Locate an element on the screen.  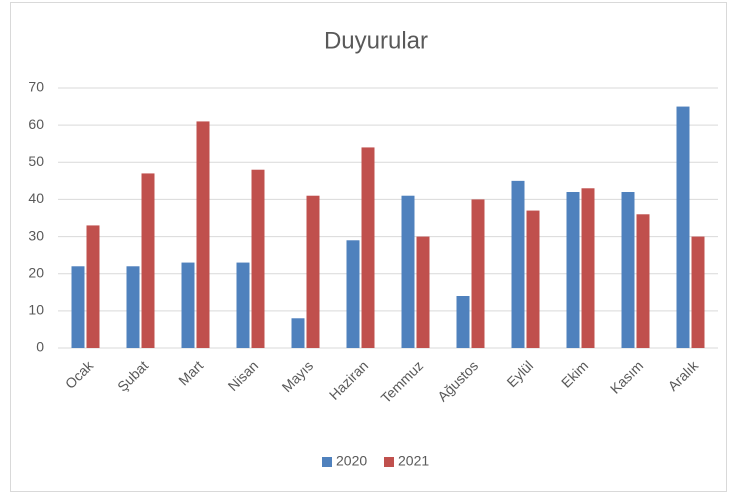
y-tick-label: 40 is located at coordinates (36, 198).